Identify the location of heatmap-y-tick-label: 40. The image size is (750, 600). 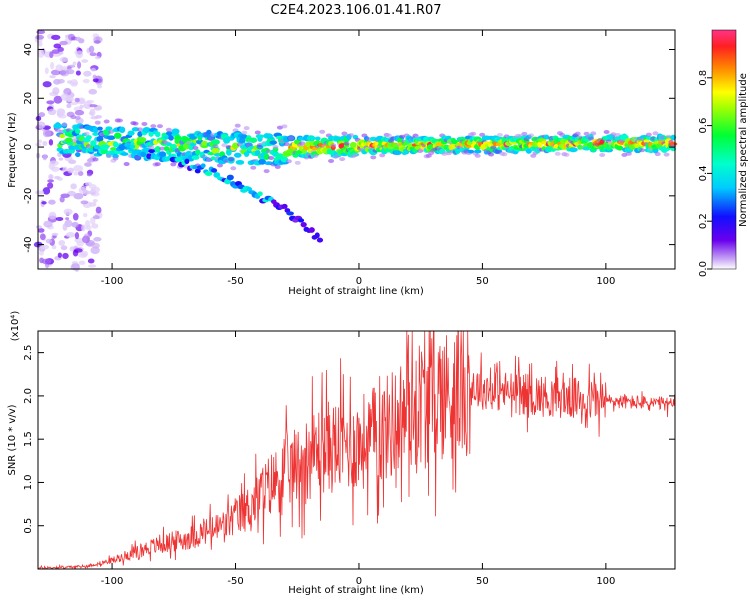
(28, 49).